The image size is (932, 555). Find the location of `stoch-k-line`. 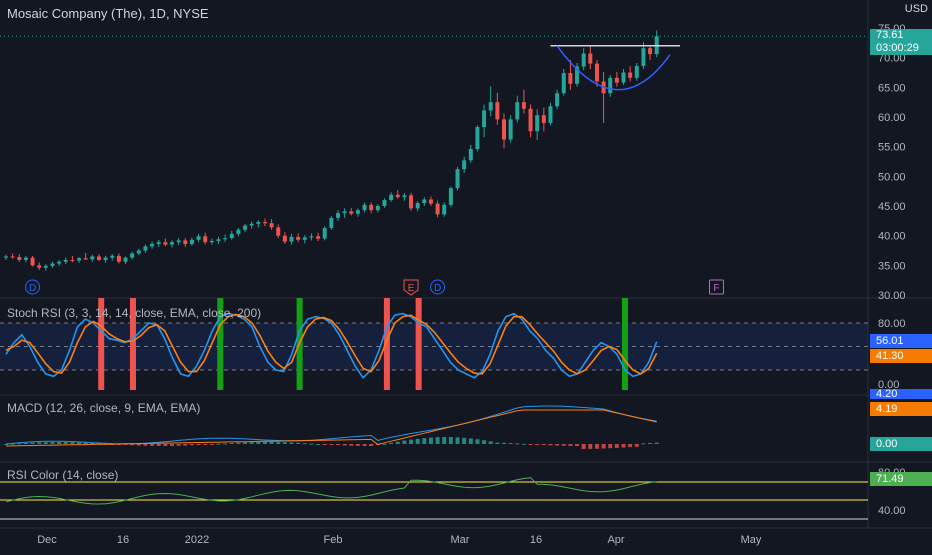

stoch-k-line is located at coordinates (331, 346).